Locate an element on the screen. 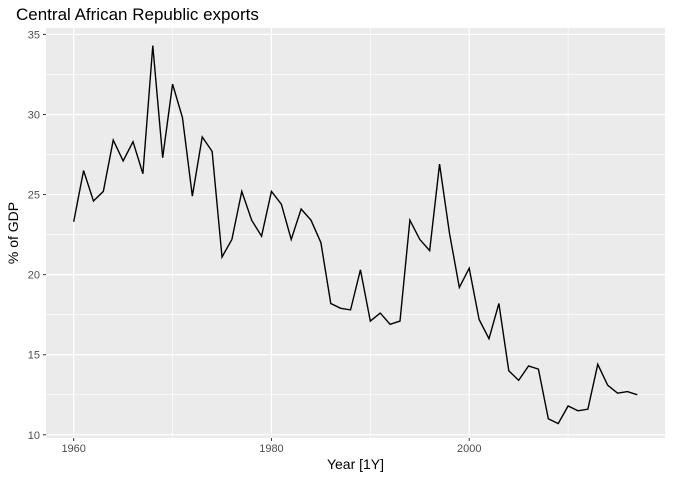 The width and height of the screenshot is (673, 477). y-tick-label: 15 is located at coordinates (34, 356).